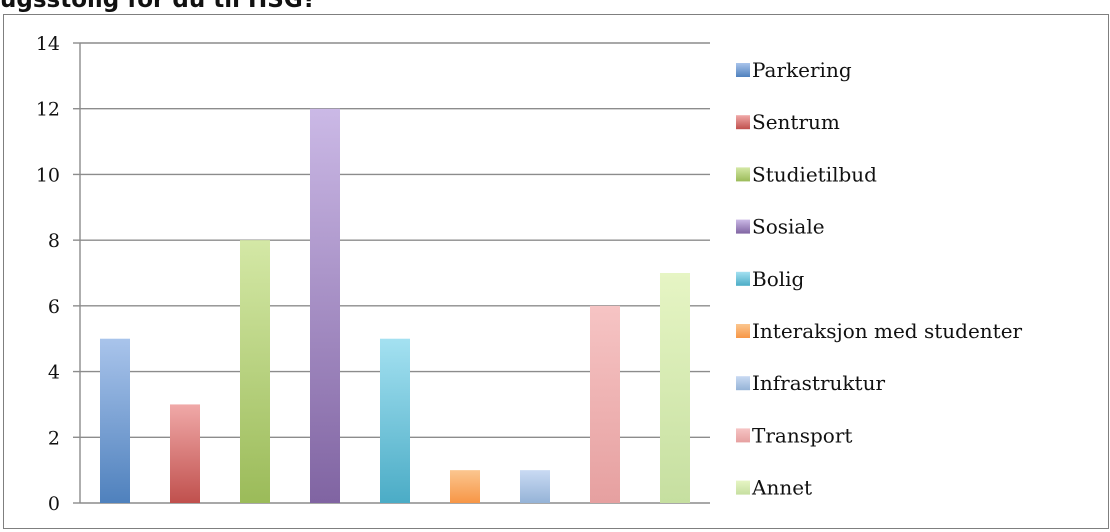 This screenshot has width=1110, height=532. I want to click on bar-interaksjon-med-studenter, so click(465, 486).